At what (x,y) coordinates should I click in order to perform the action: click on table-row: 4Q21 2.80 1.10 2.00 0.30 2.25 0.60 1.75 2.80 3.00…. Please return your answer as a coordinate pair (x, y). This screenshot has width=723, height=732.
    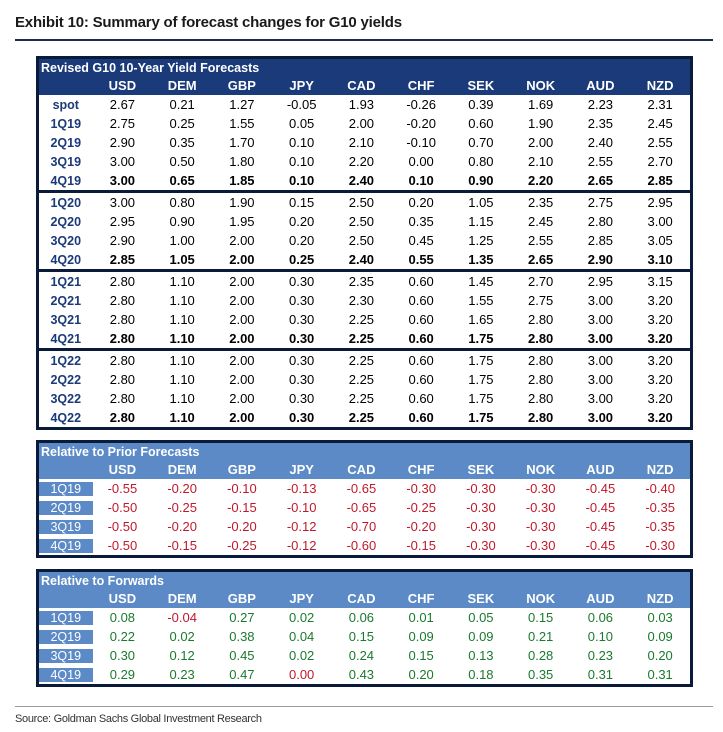
    Looking at the image, I should click on (364, 338).